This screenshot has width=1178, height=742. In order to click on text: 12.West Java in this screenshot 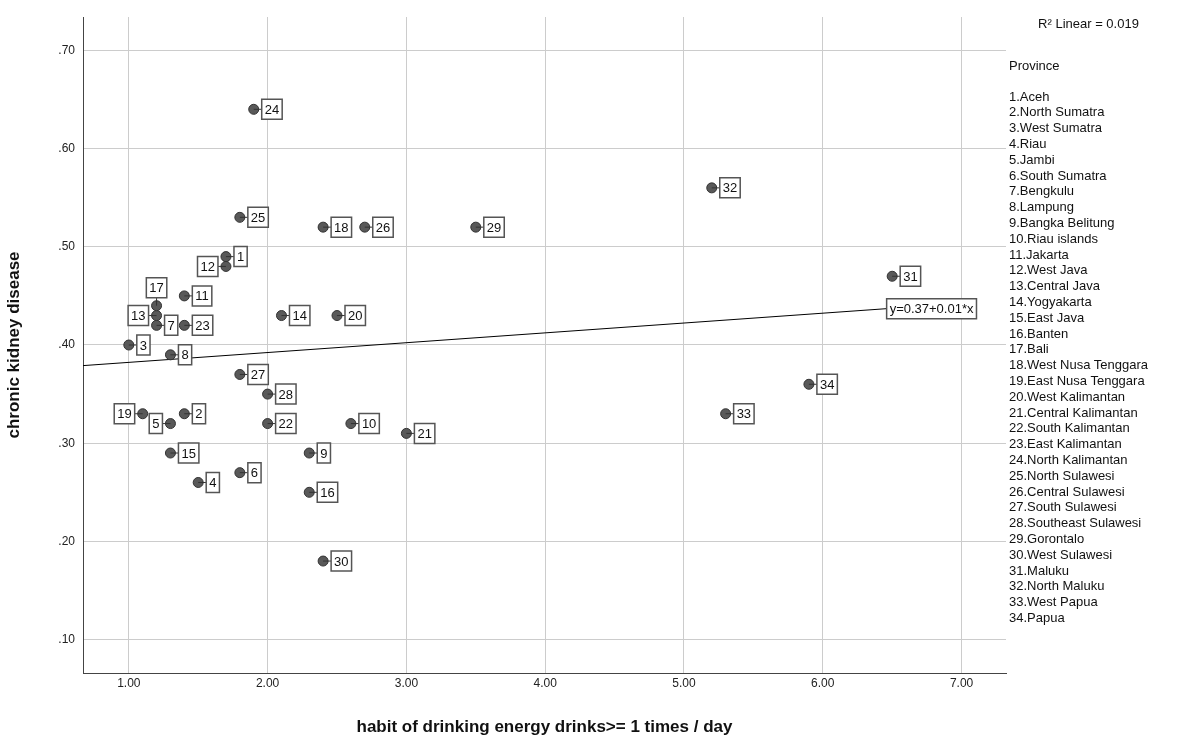, I will do `click(1049, 270)`.